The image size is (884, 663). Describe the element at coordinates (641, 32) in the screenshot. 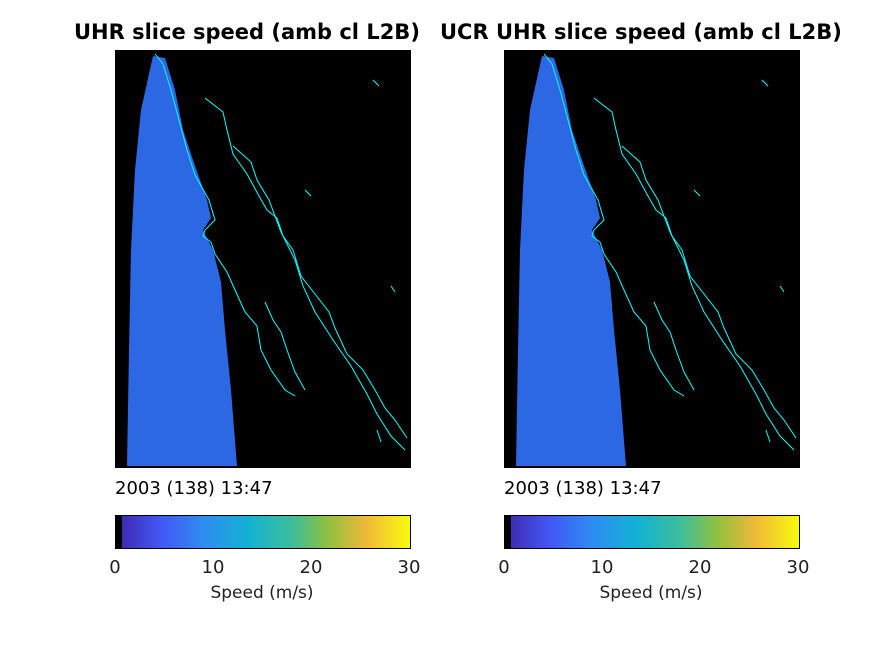

I see `panel-title-right: UCR UHR slice speed (amb cl L2B)` at that location.